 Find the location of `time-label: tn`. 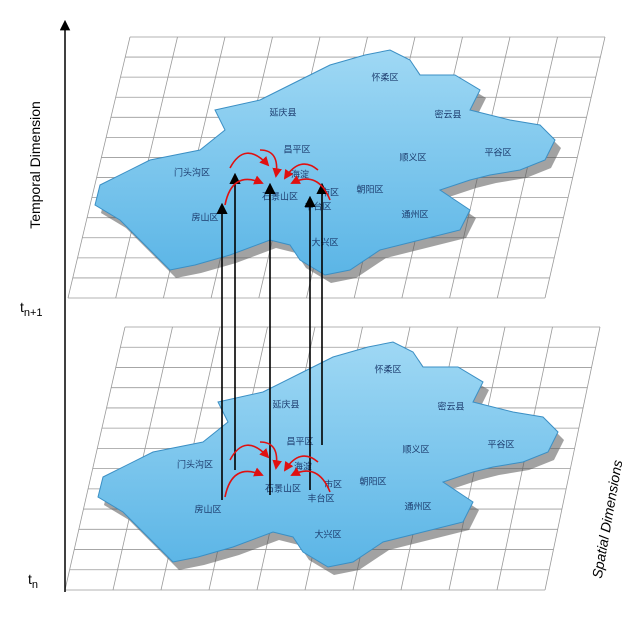

time-label: tn is located at coordinates (33, 581).